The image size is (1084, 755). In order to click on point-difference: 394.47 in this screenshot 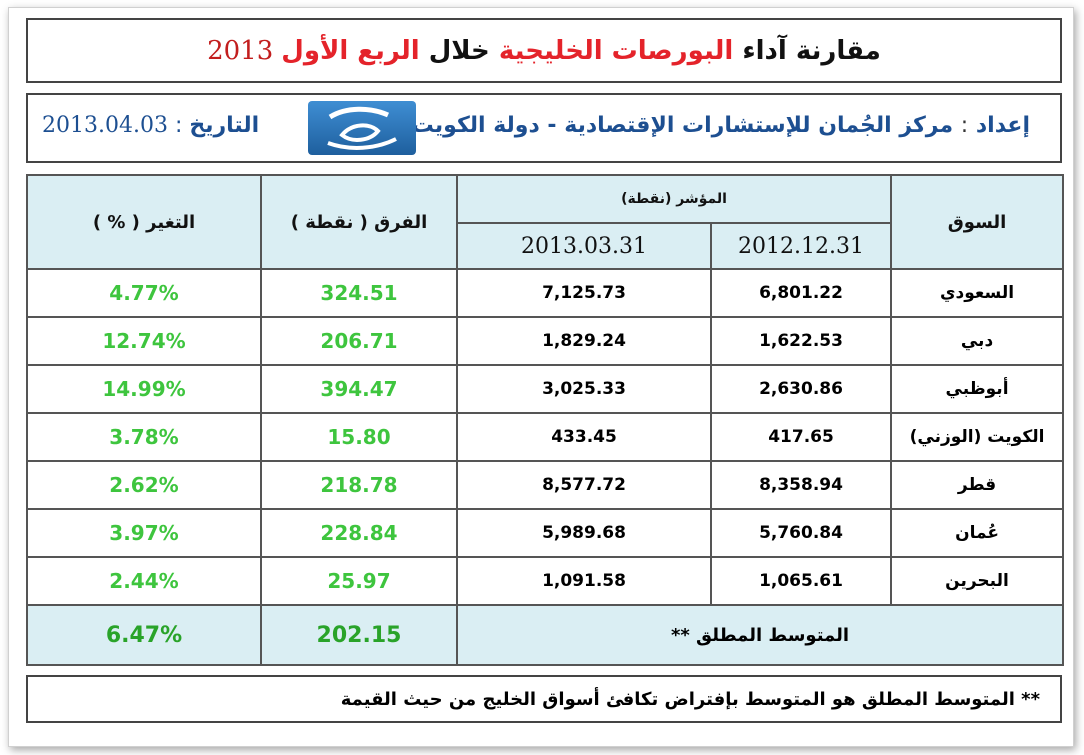, I will do `click(359, 389)`.